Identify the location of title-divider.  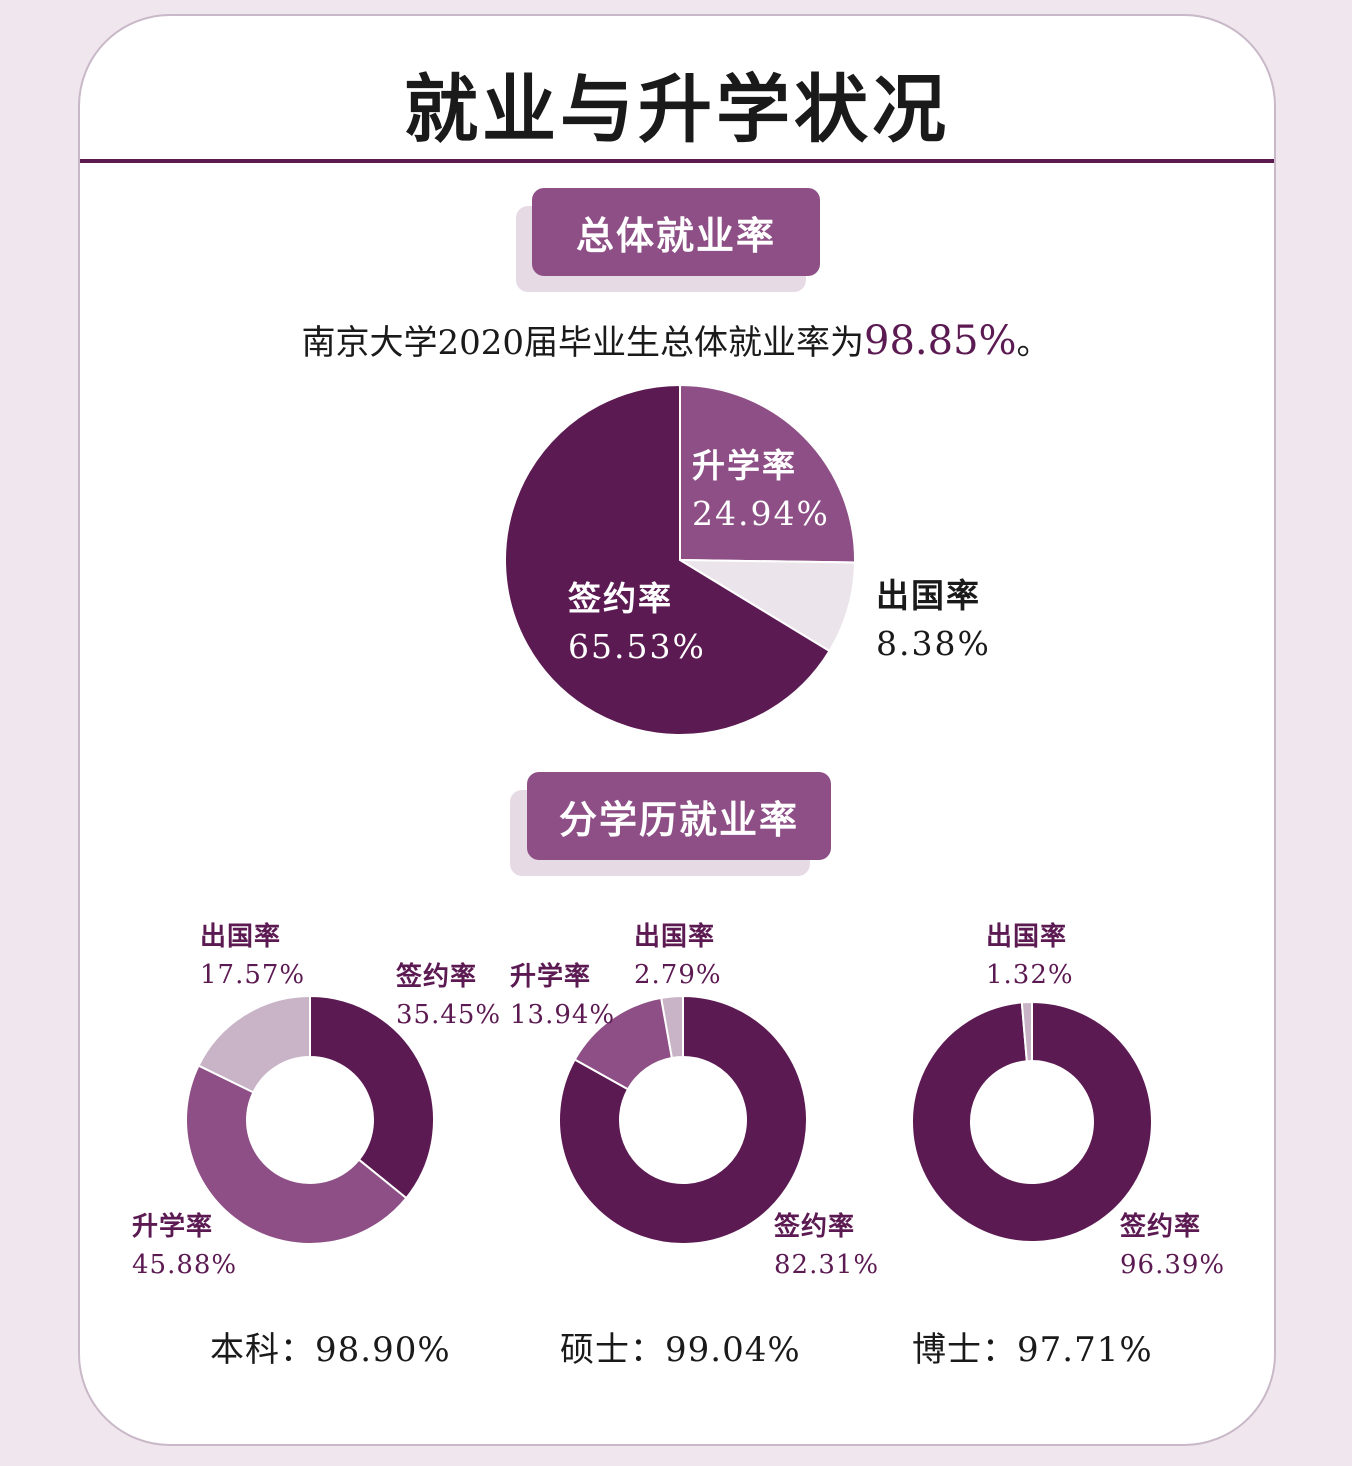
(677, 161).